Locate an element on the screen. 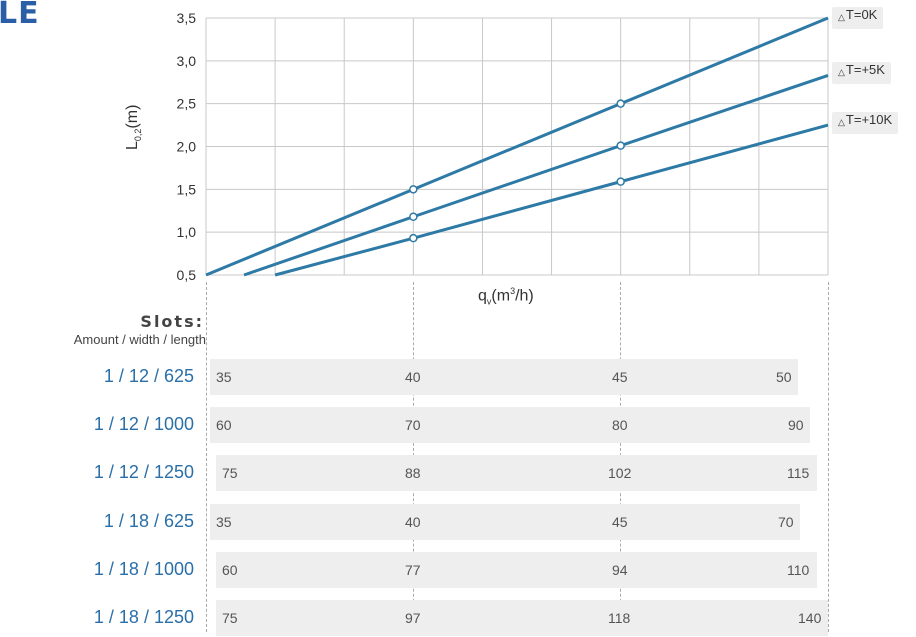 The height and width of the screenshot is (637, 916). x-axis-label: qv(m3/h) is located at coordinates (506, 296).